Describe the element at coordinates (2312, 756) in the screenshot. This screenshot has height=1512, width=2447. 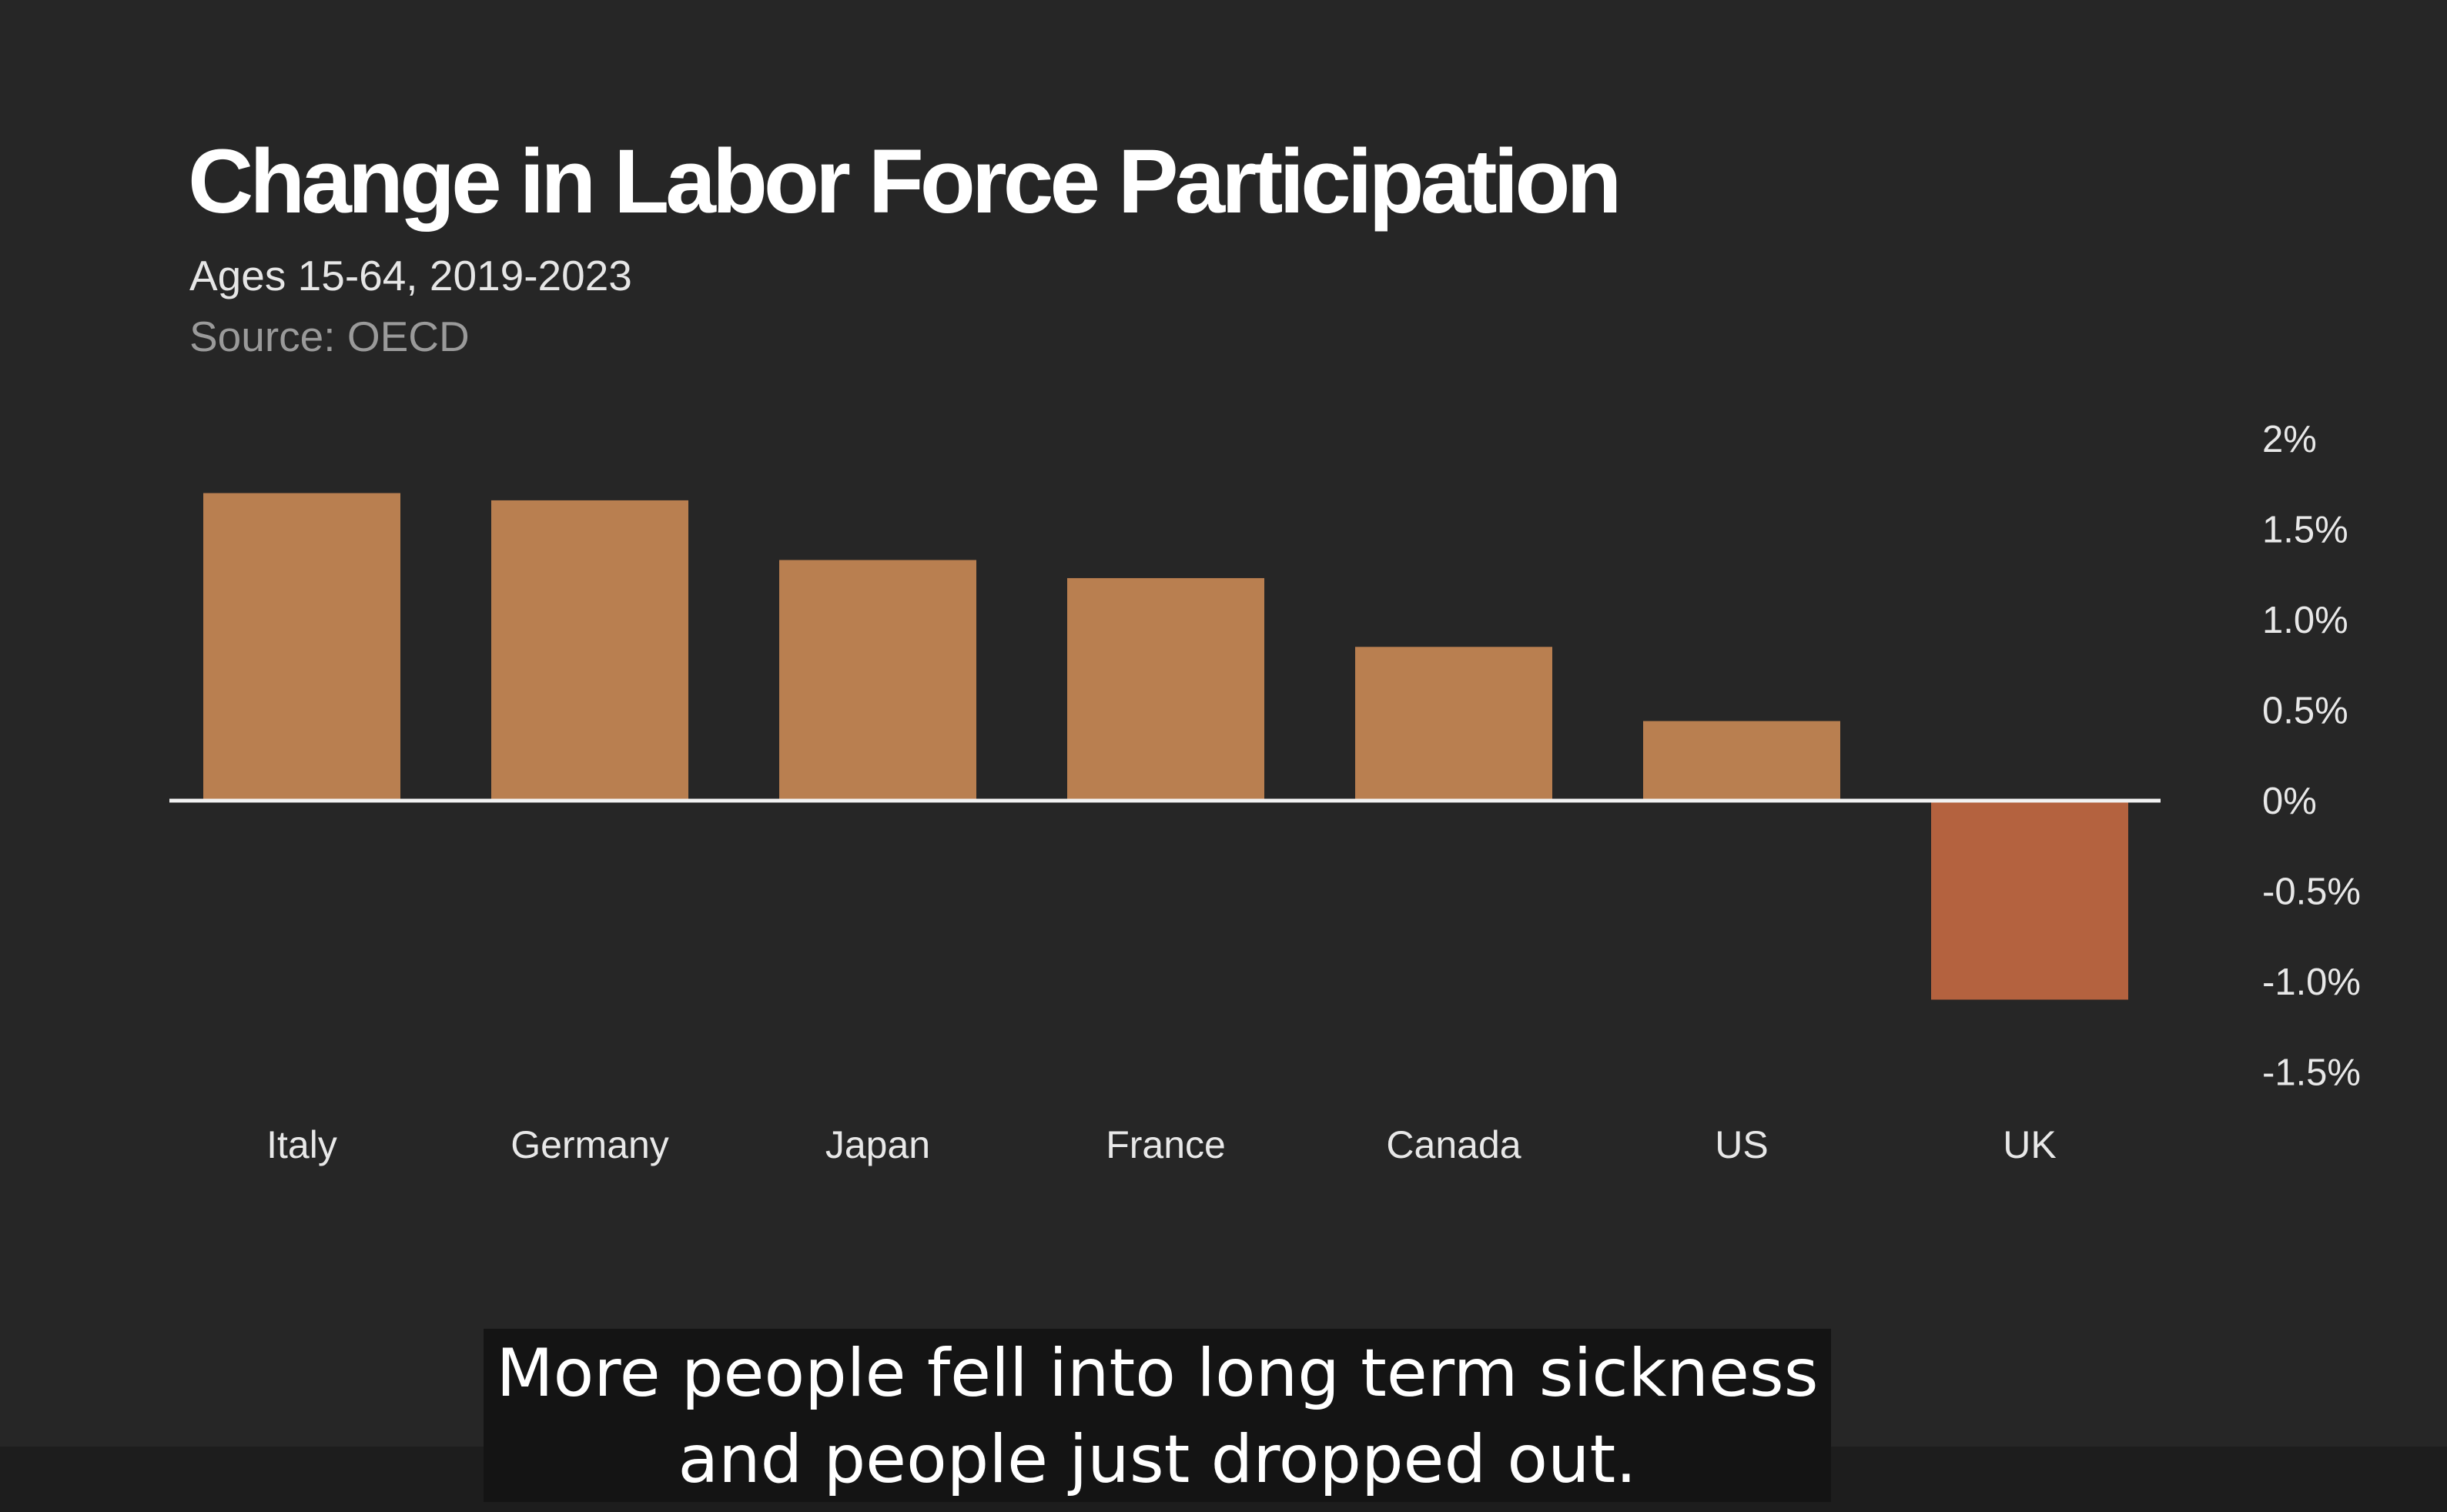
I see `y-axis: 2% 1.5% 1.0% 0.5% 0% -0.5% -1.0% -1.5%` at that location.